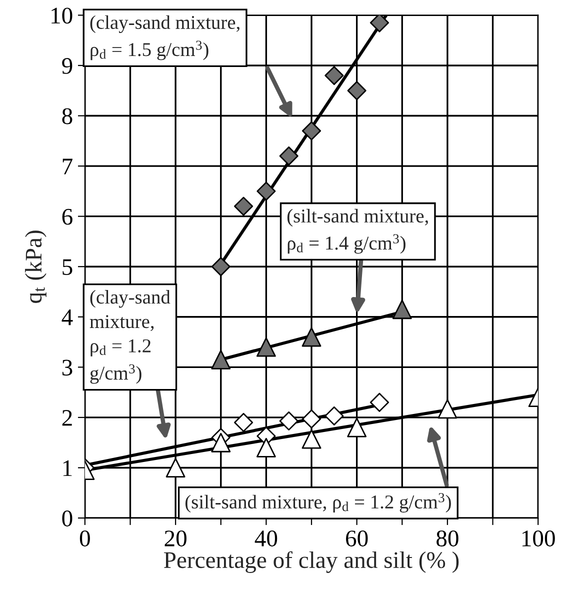  Describe the element at coordinates (35, 266) in the screenshot. I see `y-axis-title: q$_{t}$ (kPa)` at that location.